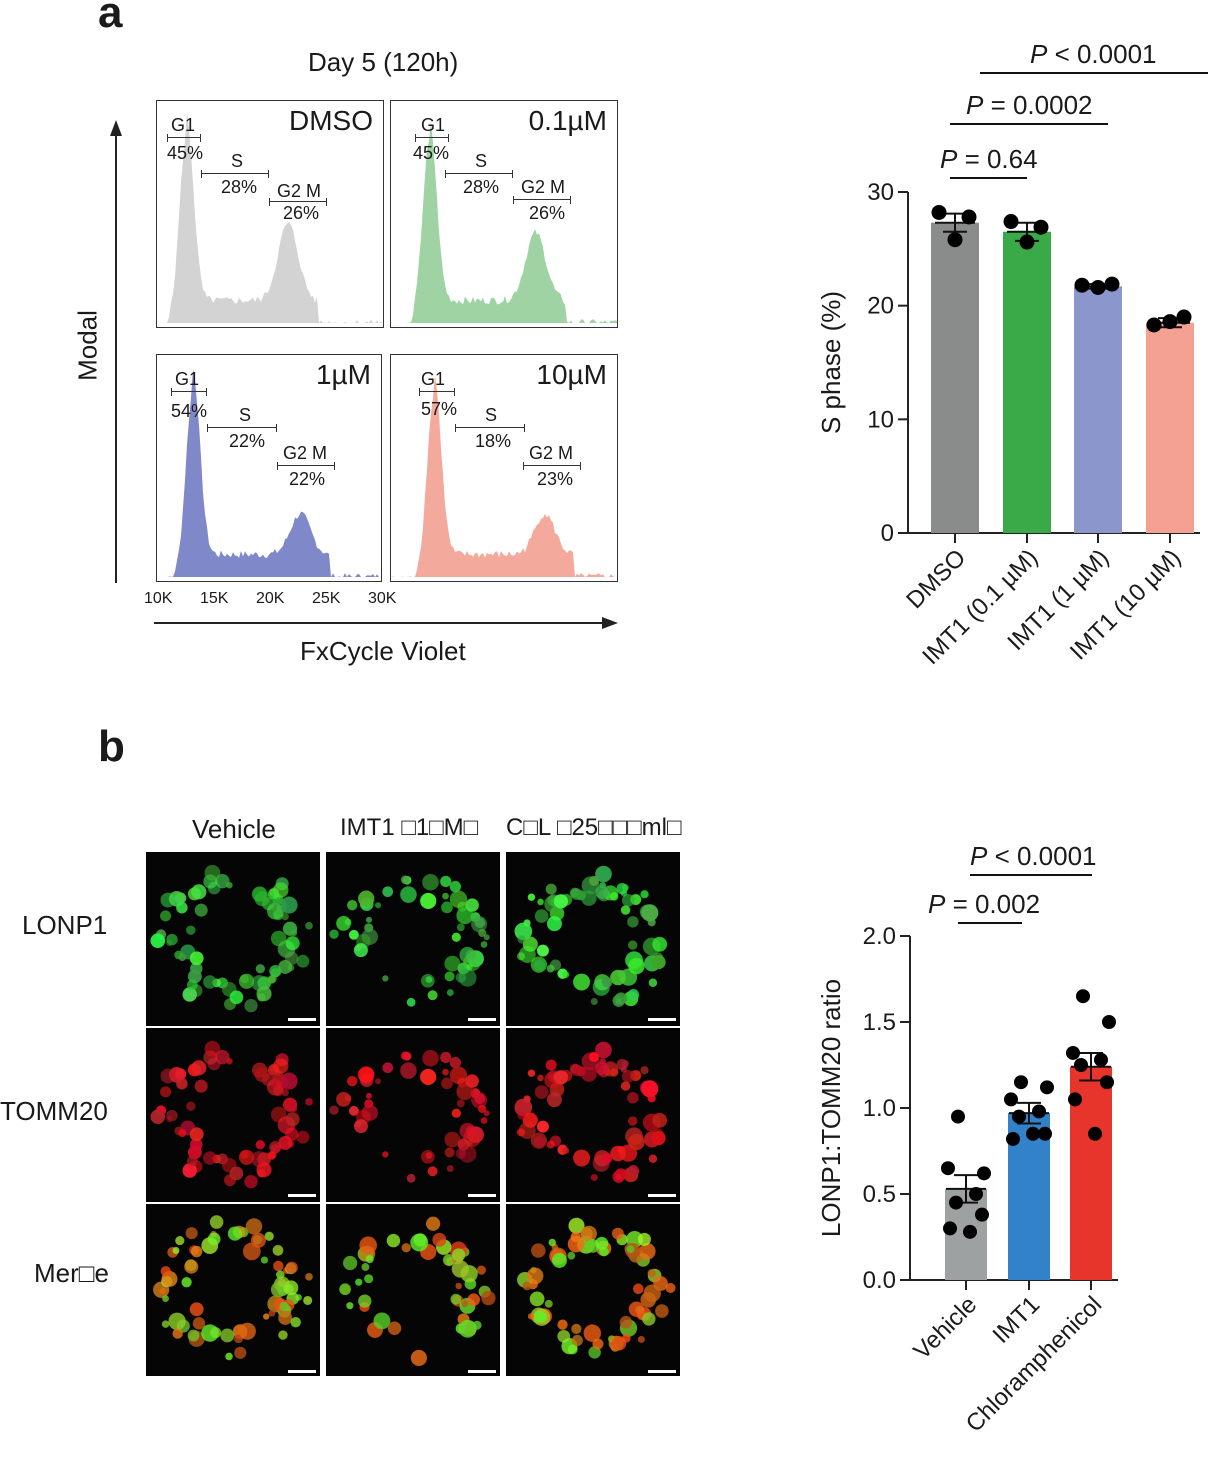 The image size is (1220, 1467). What do you see at coordinates (887, 533) in the screenshot?
I see `y-tick-label: 0` at bounding box center [887, 533].